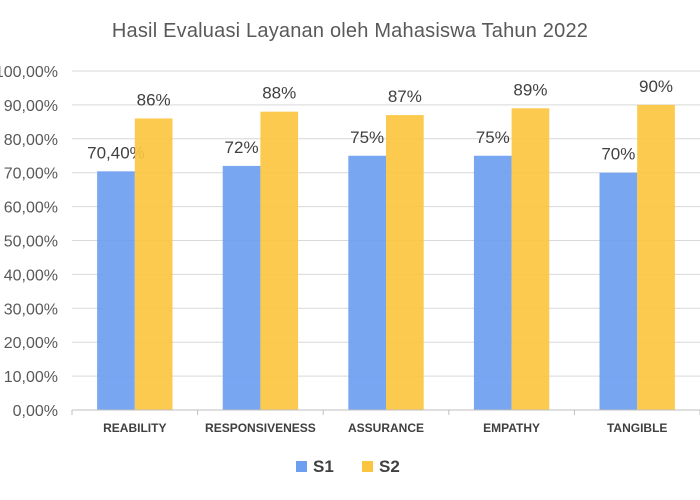 The height and width of the screenshot is (500, 700). What do you see at coordinates (154, 99) in the screenshot?
I see `data-label: 86%` at bounding box center [154, 99].